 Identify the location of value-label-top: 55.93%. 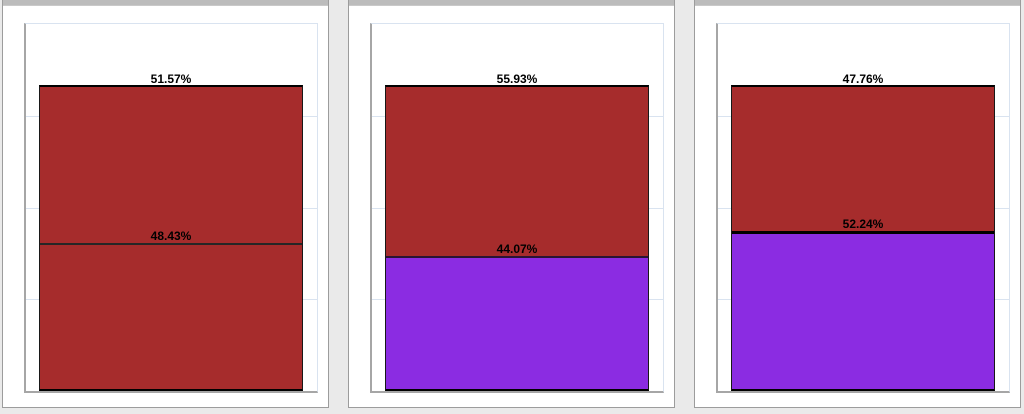
(517, 78).